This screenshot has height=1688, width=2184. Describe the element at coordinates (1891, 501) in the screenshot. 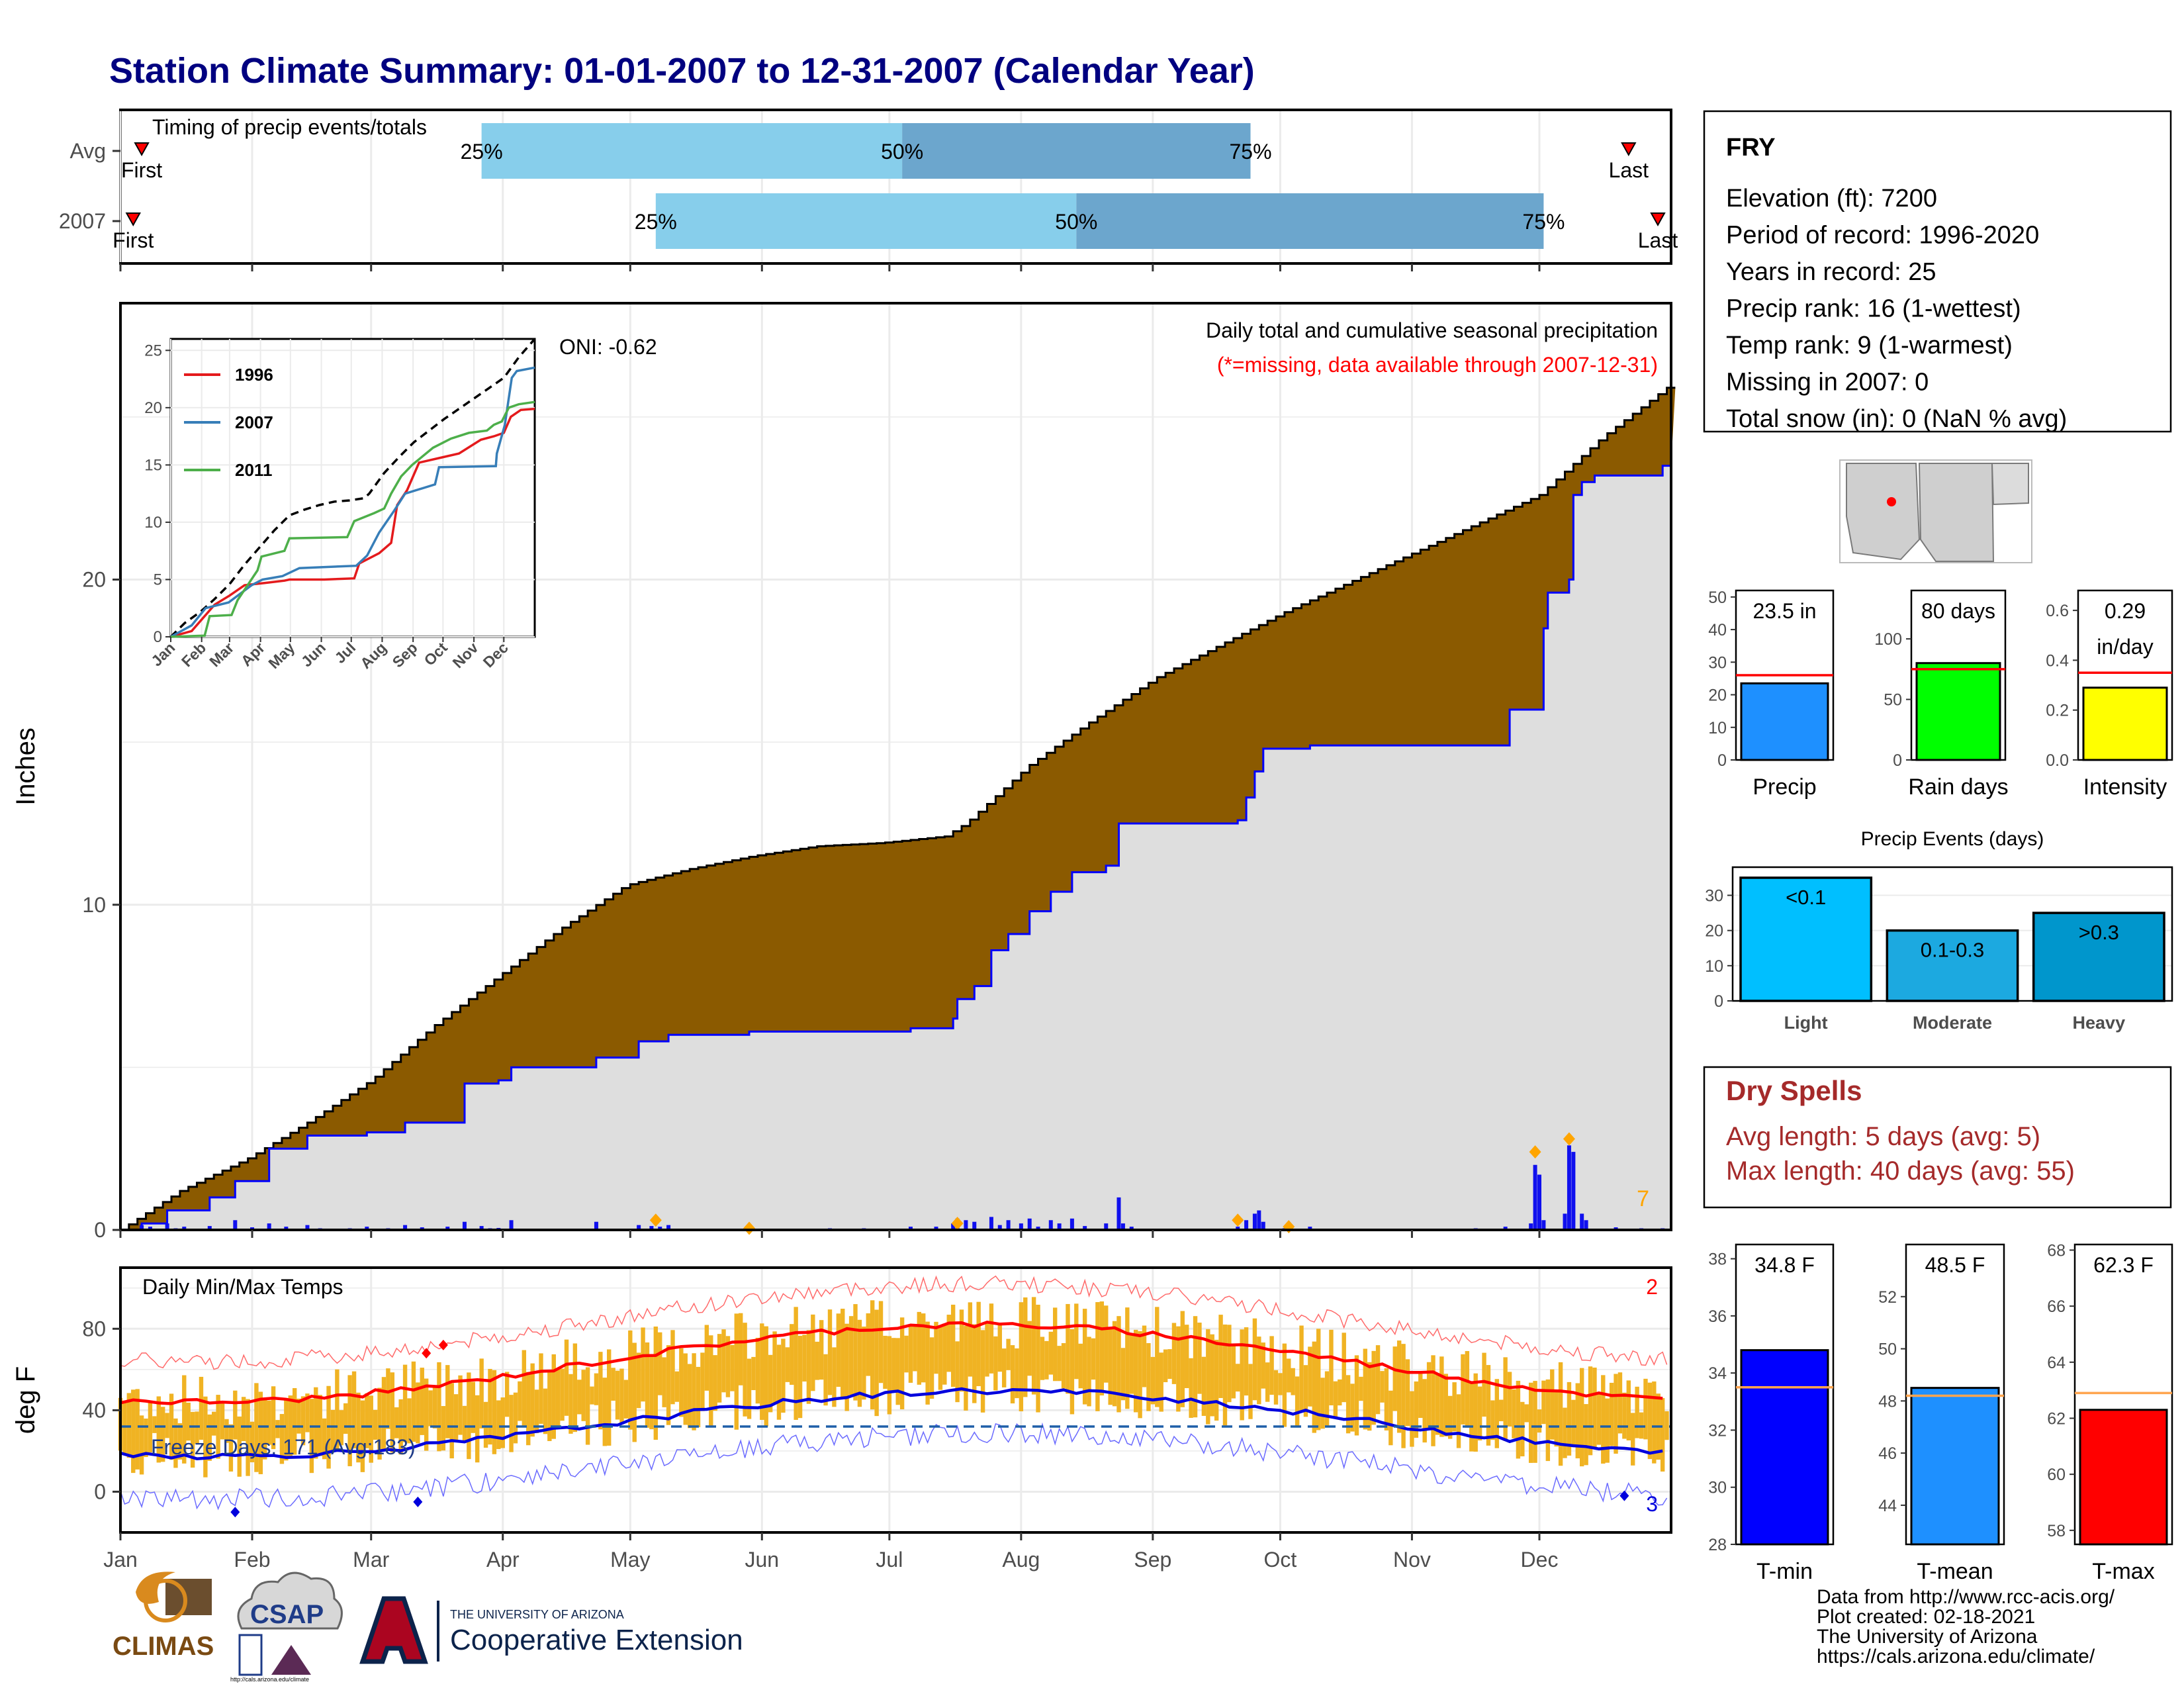

I see `station-location-dot` at that location.